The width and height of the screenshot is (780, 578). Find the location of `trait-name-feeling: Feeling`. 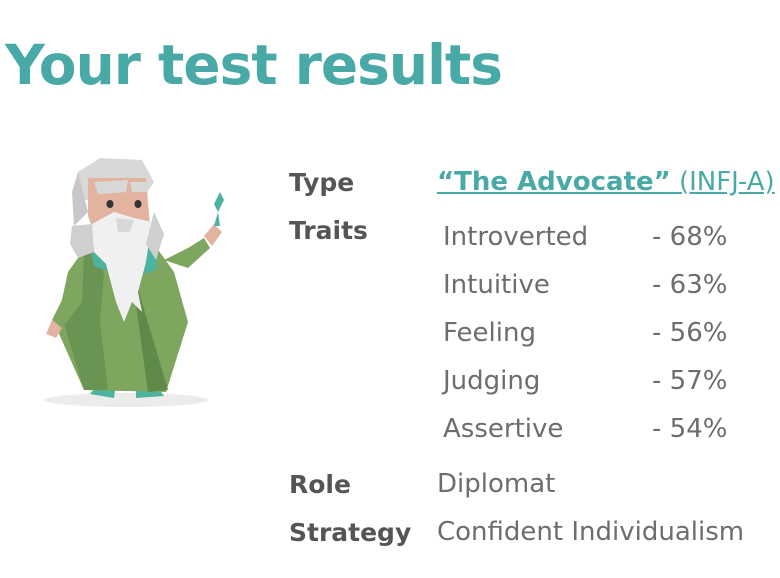

trait-name-feeling: Feeling is located at coordinates (489, 333).